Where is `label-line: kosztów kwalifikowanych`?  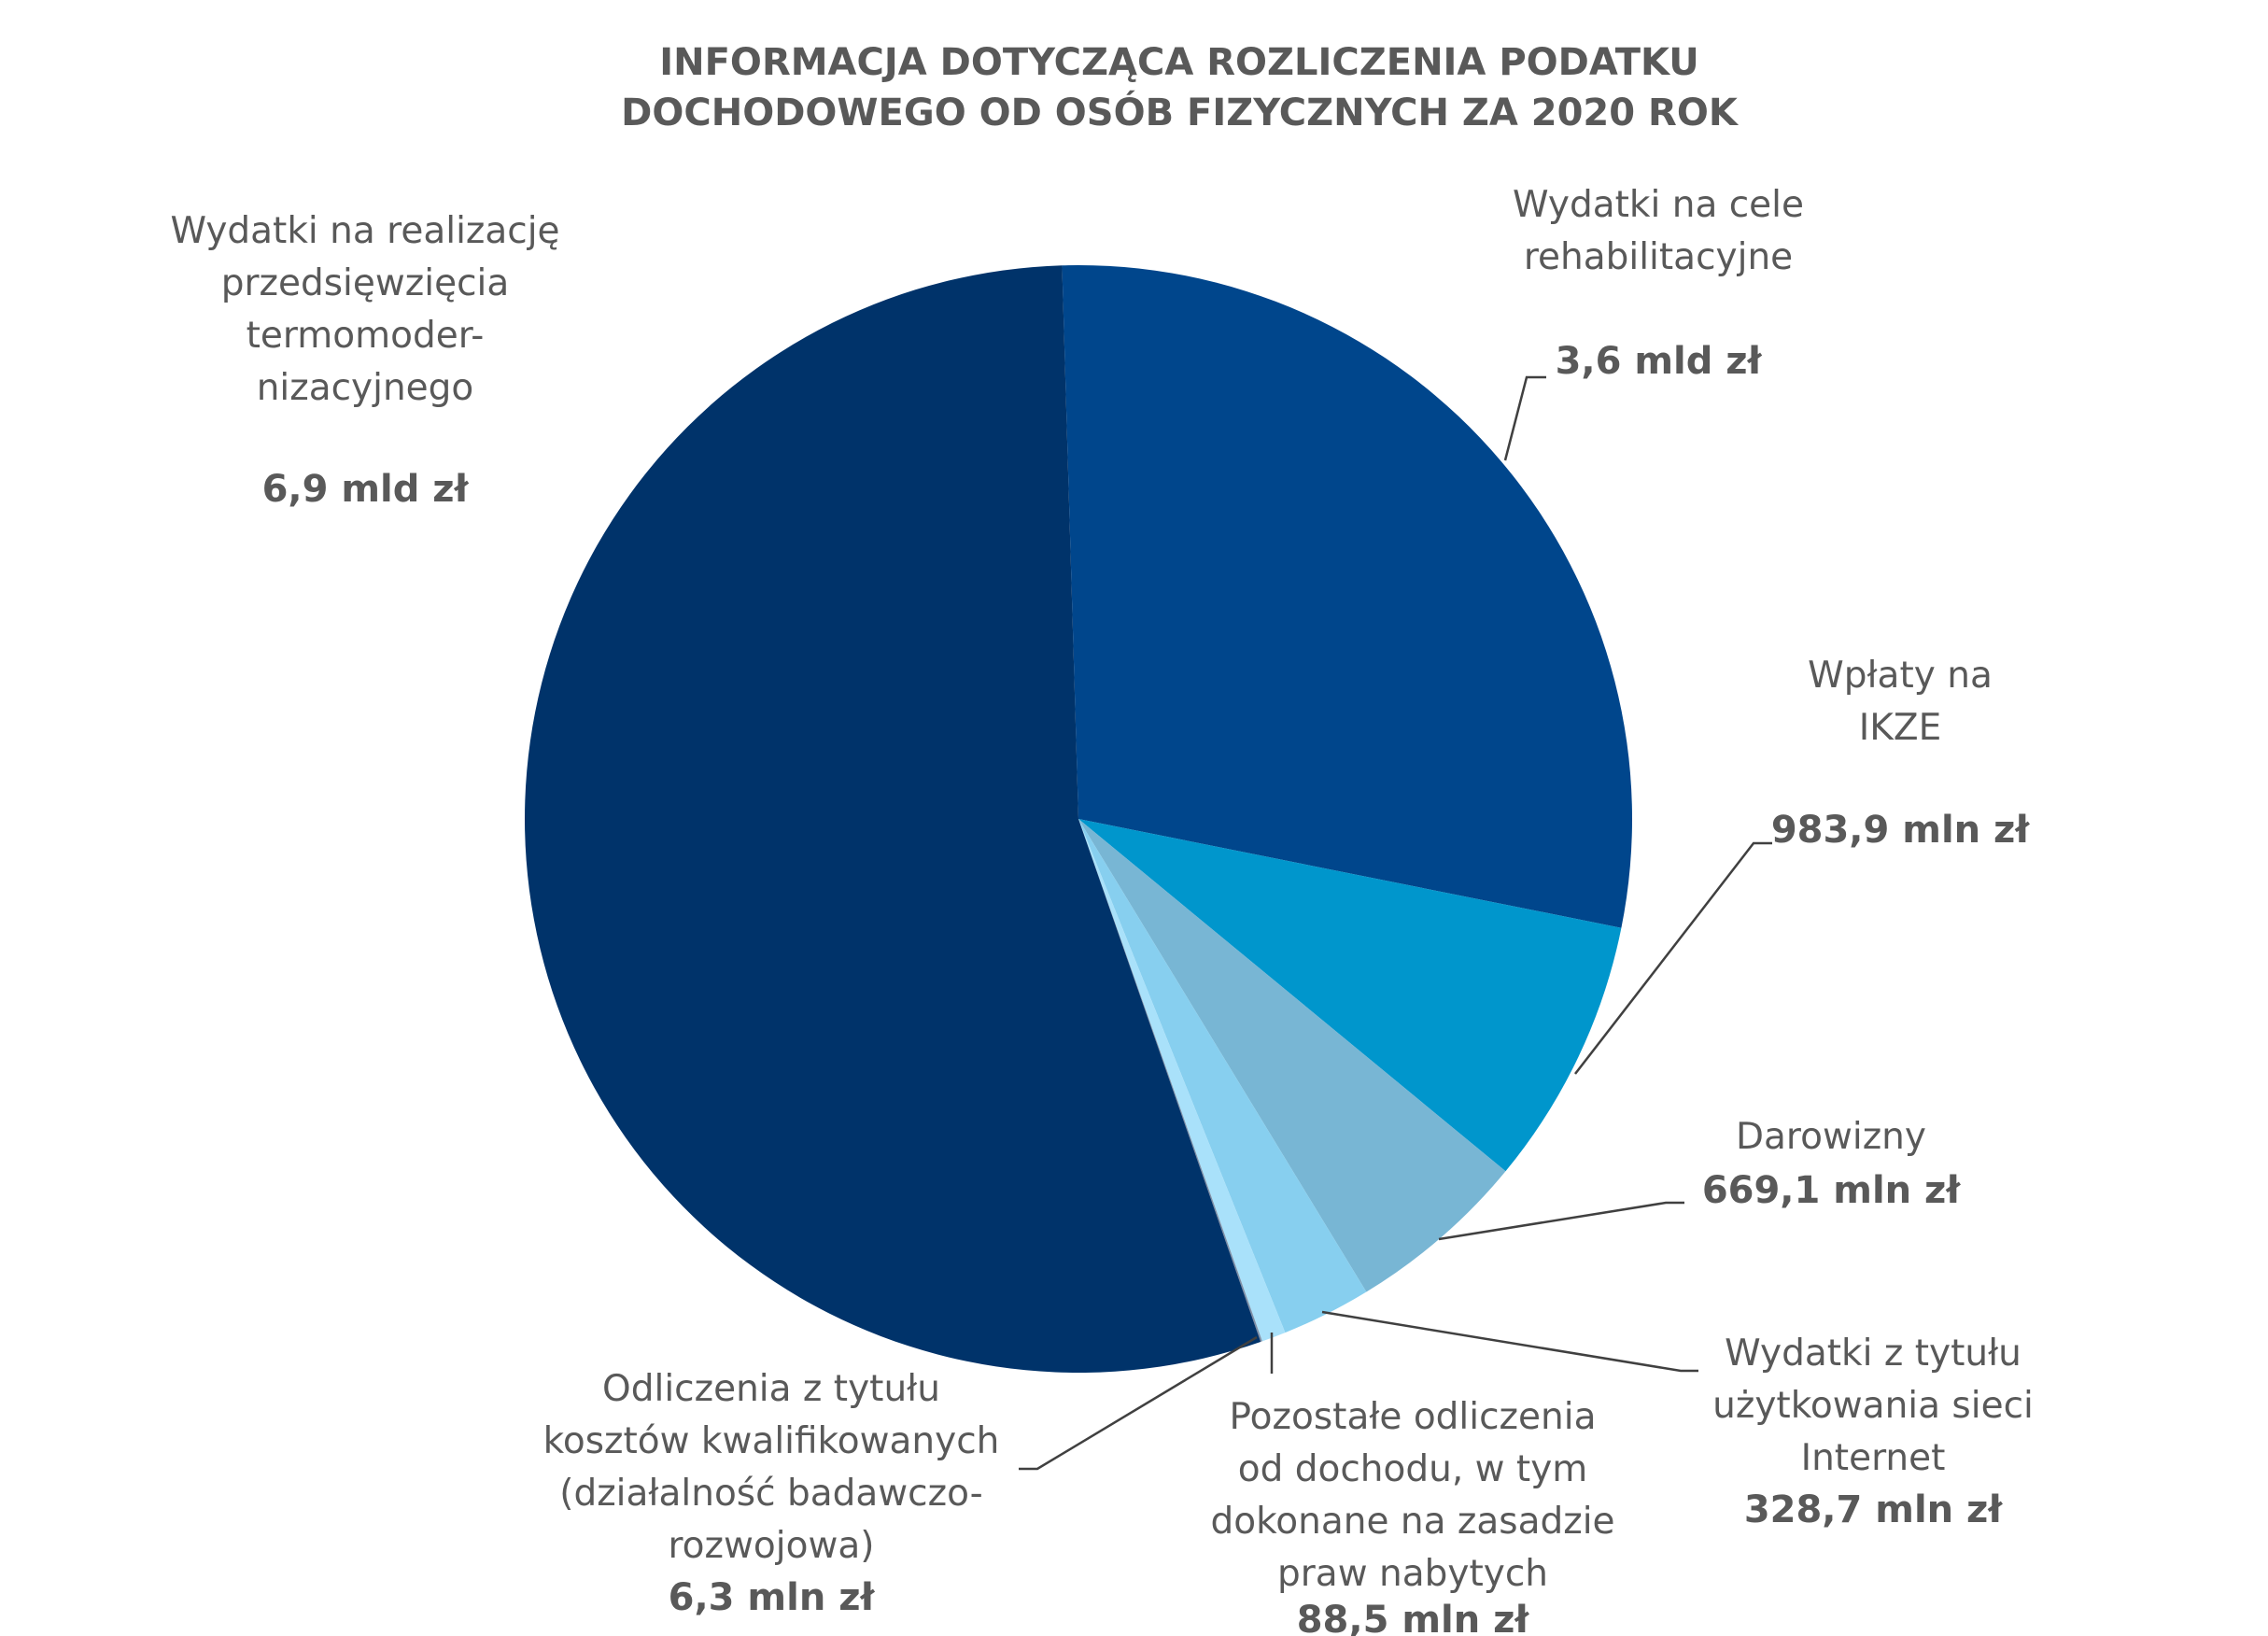 label-line: kosztów kwalifikowanych is located at coordinates (771, 1441).